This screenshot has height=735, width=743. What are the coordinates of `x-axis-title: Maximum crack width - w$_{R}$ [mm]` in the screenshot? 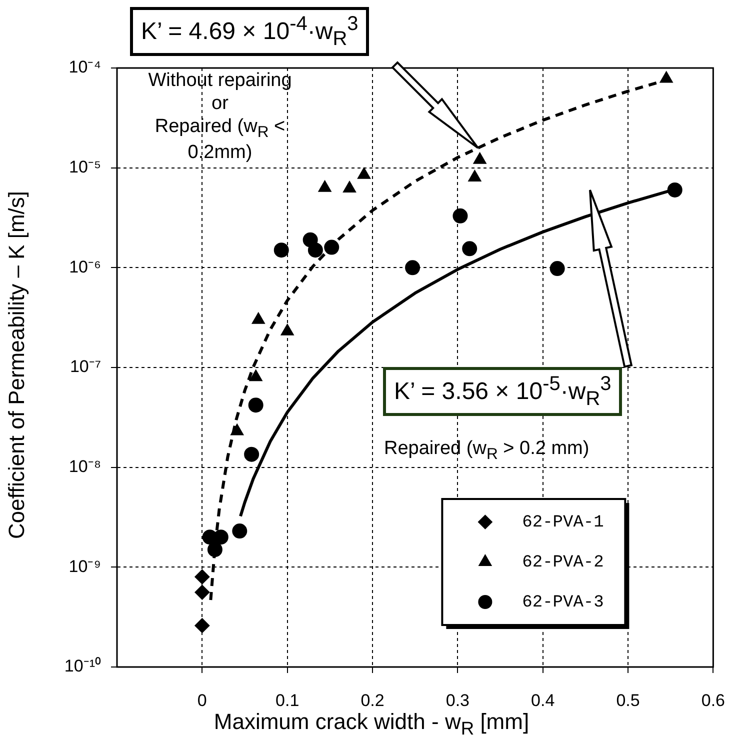 It's located at (371, 722).